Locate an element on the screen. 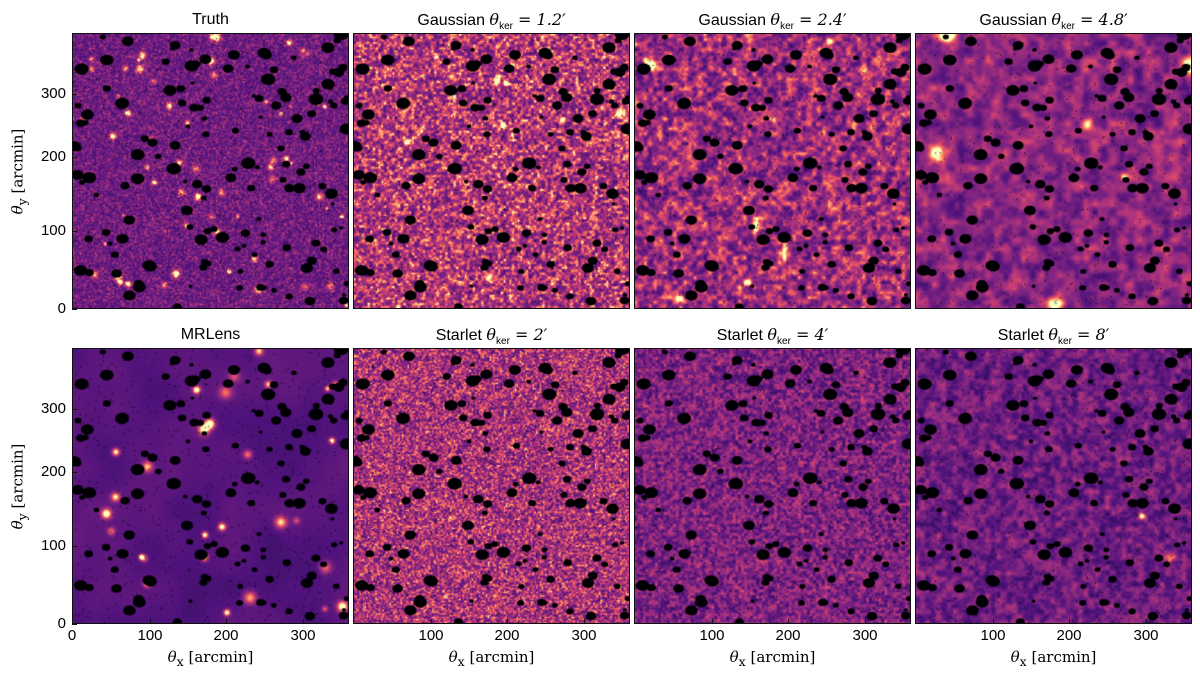 Image resolution: width=1200 pixels, height=677 pixels. map-panel-gauss24 is located at coordinates (772, 171).